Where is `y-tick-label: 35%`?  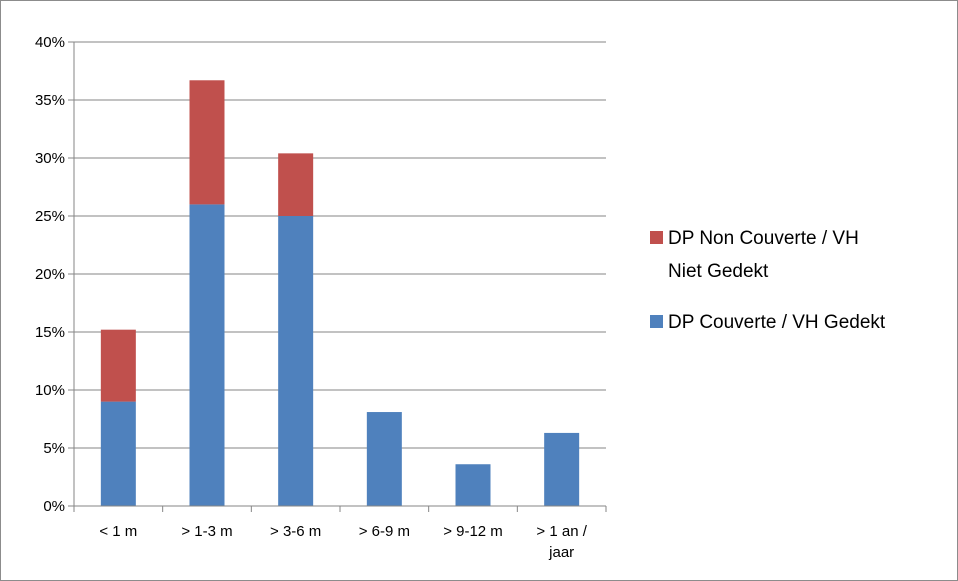
y-tick-label: 35% is located at coordinates (50, 100).